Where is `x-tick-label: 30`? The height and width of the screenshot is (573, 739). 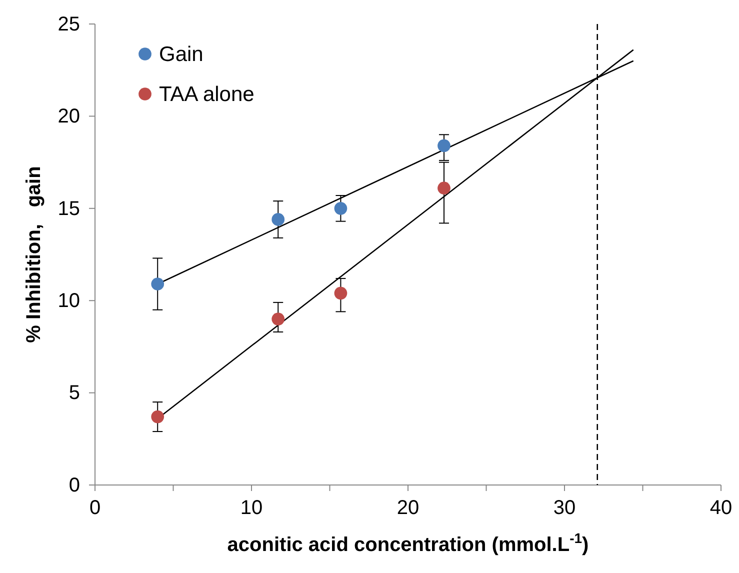
x-tick-label: 30 is located at coordinates (564, 508).